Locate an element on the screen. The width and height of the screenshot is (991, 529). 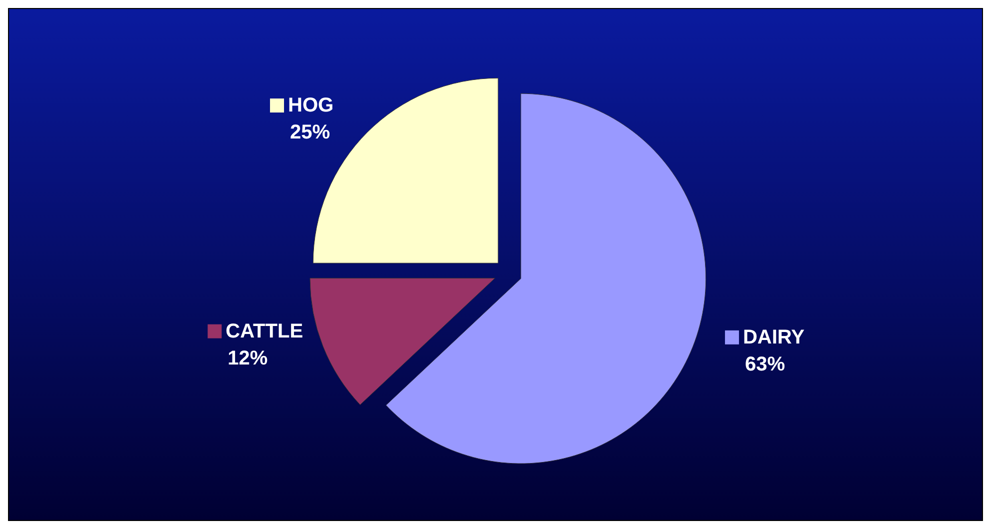
legend-label: CATTLE is located at coordinates (265, 331).